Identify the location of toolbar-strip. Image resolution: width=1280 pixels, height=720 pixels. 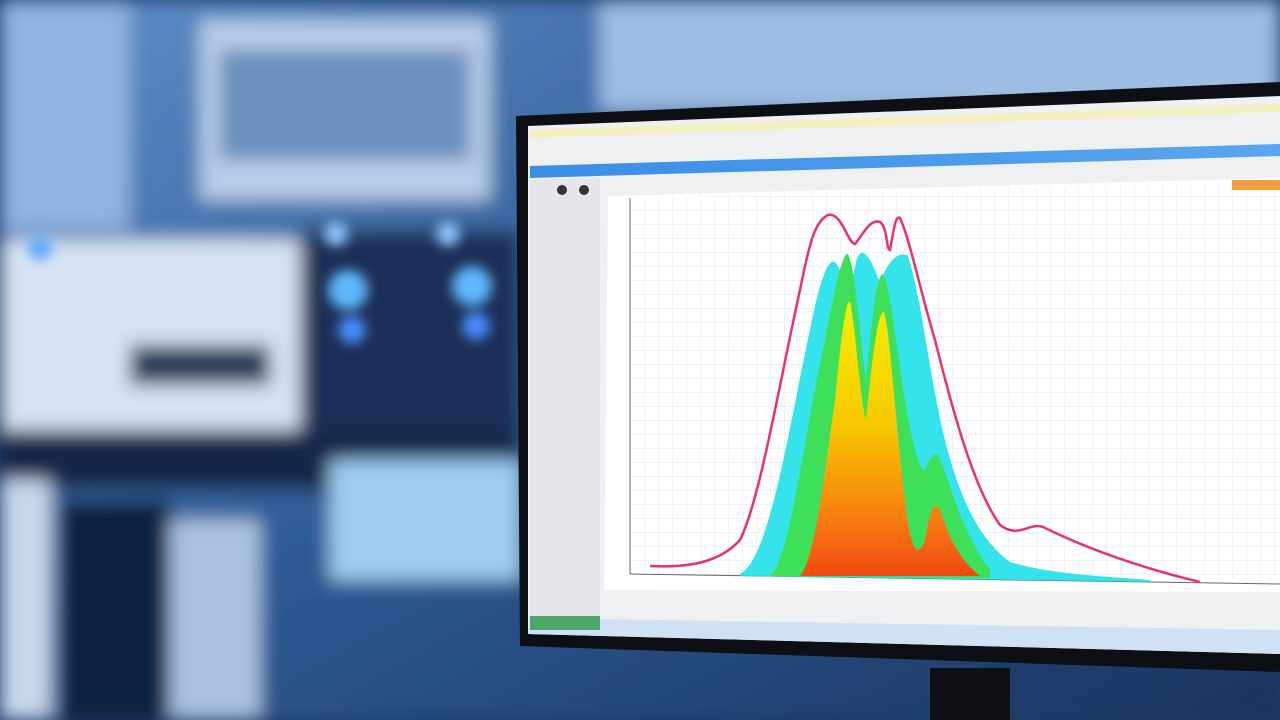
(905, 161).